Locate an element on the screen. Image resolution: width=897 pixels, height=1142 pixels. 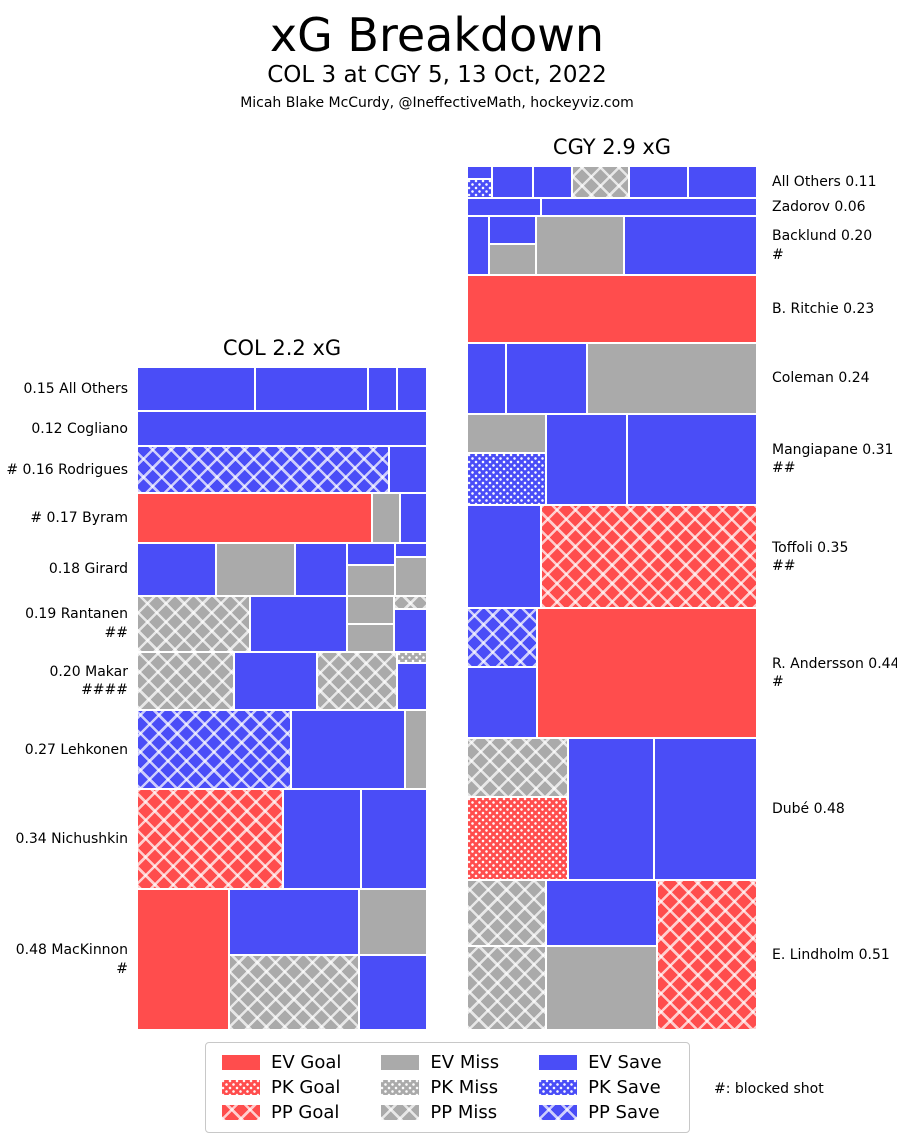
legend-item-pp-save: PP Save is located at coordinates (600, 1112).